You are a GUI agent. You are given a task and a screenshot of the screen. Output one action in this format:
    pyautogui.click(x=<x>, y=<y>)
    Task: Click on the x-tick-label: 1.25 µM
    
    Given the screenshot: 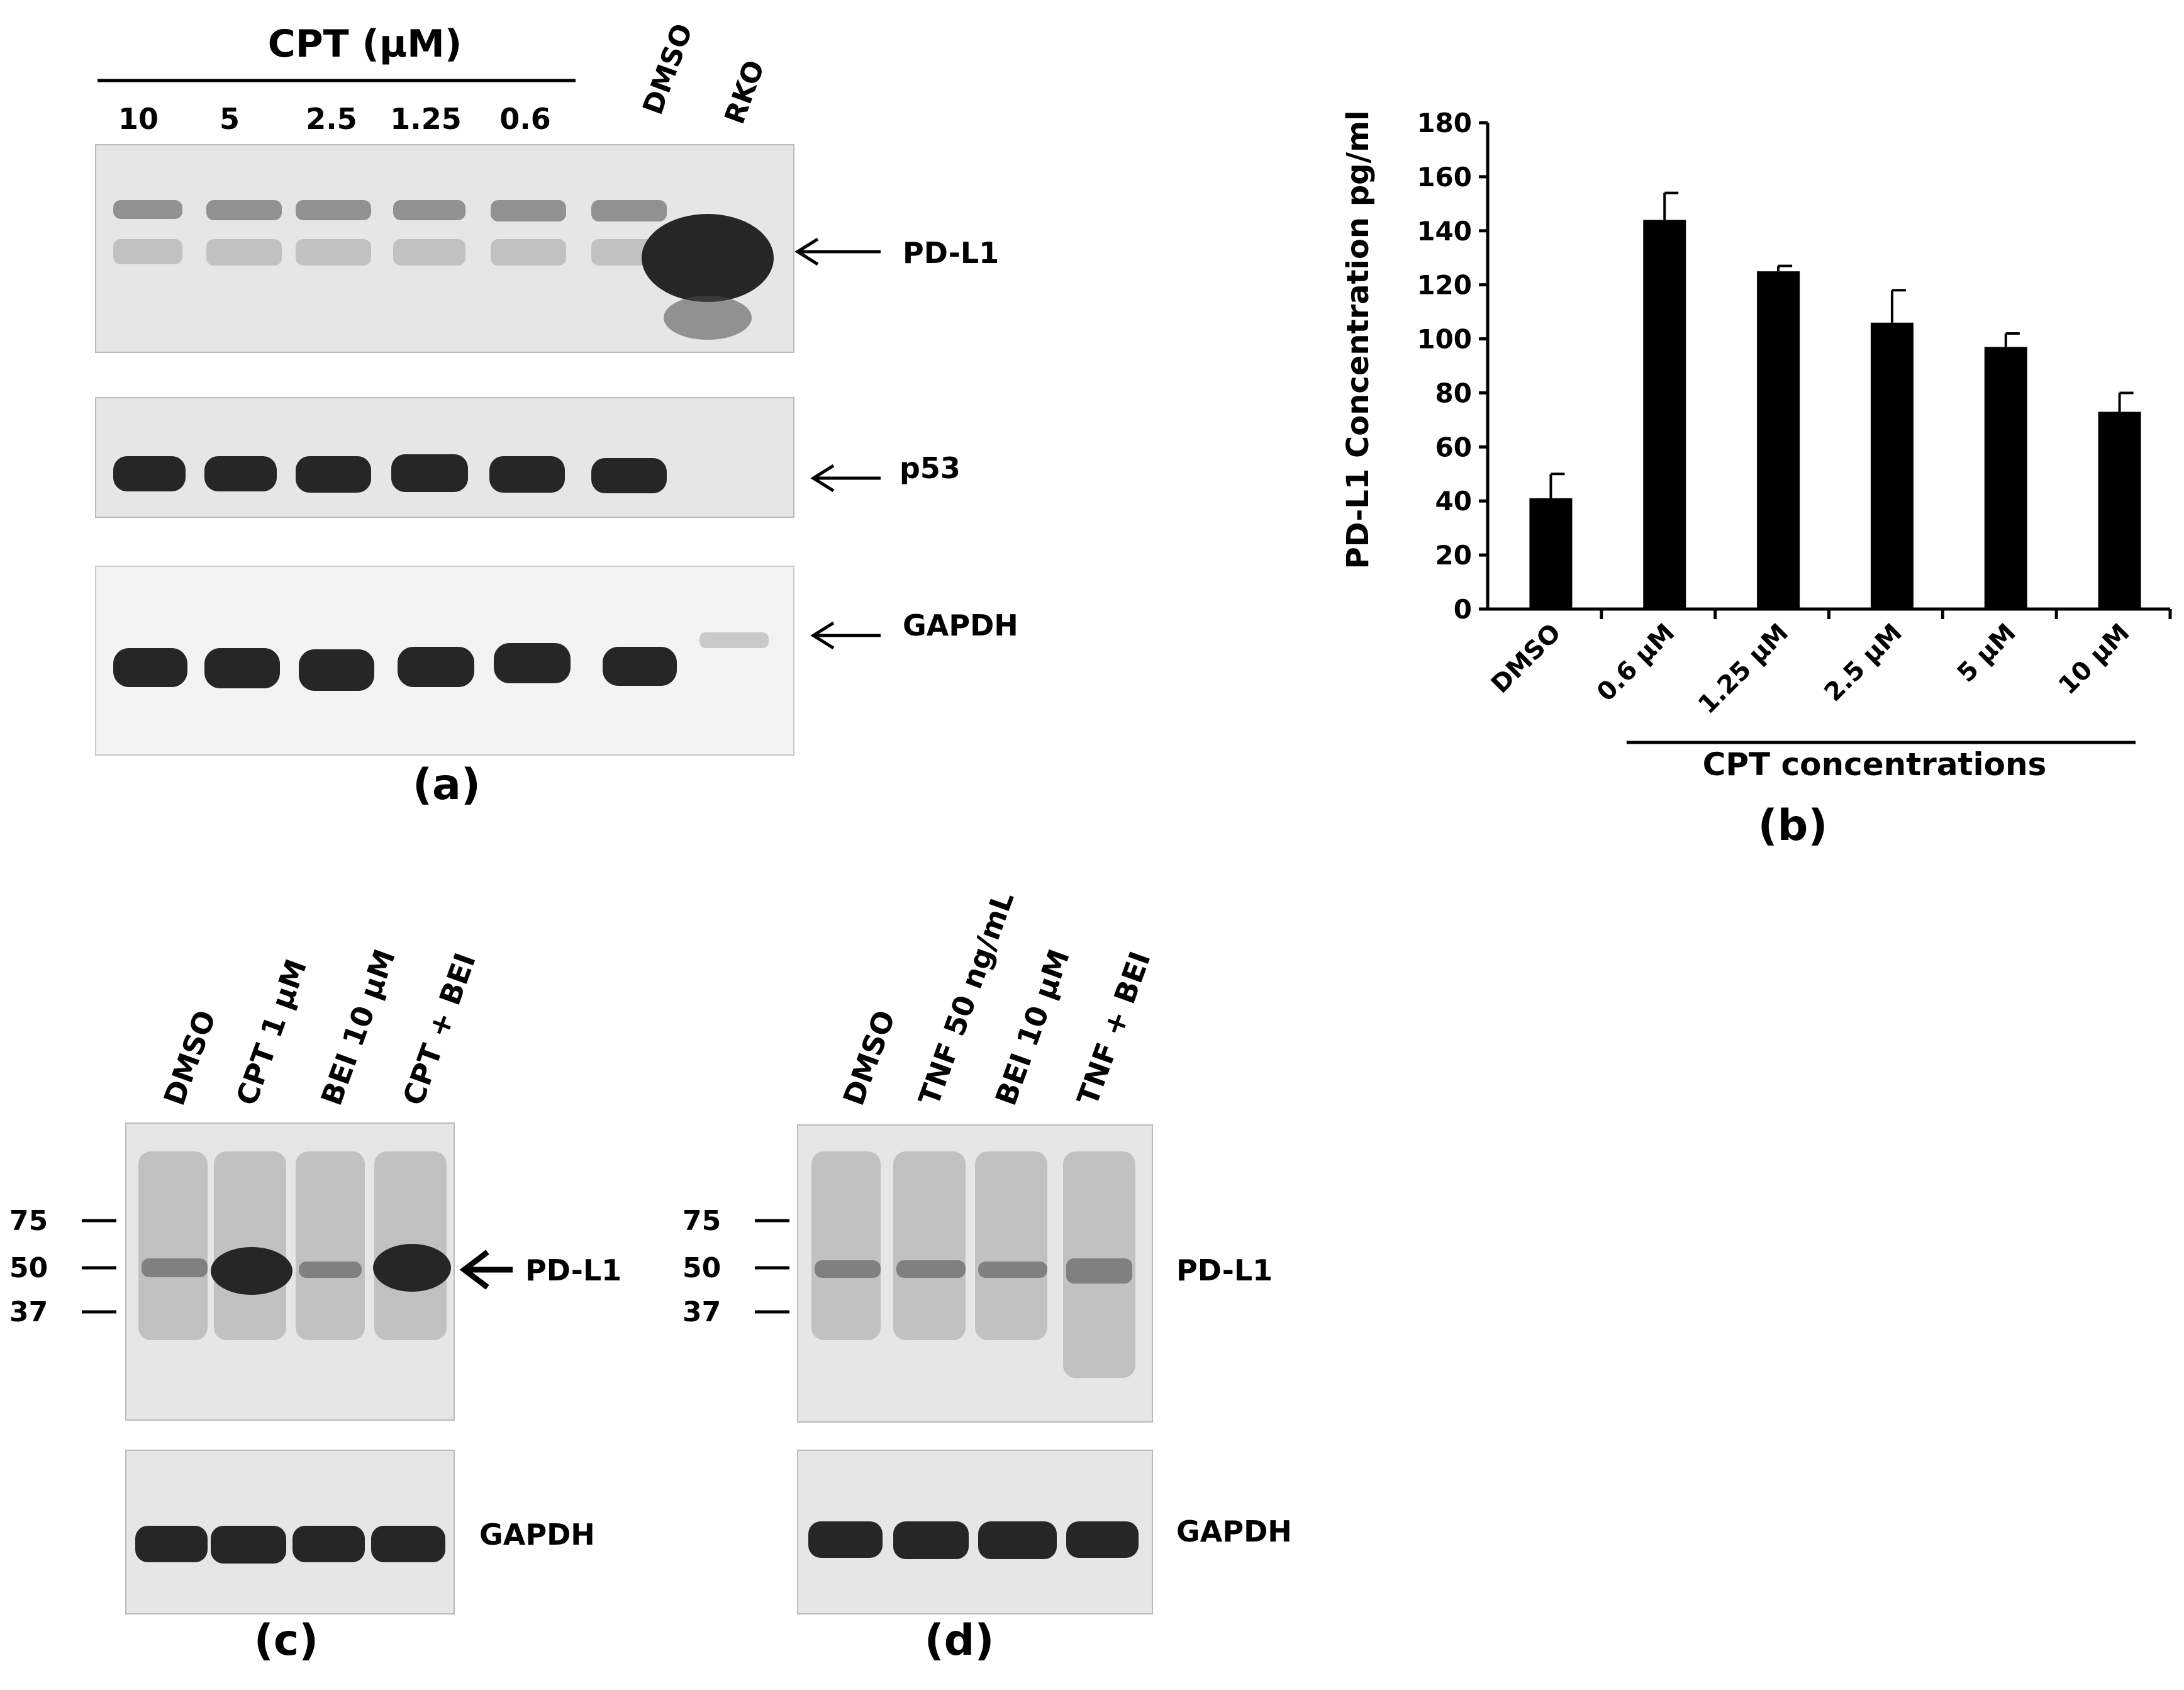 What is the action you would take?
    pyautogui.click(x=1743, y=669)
    